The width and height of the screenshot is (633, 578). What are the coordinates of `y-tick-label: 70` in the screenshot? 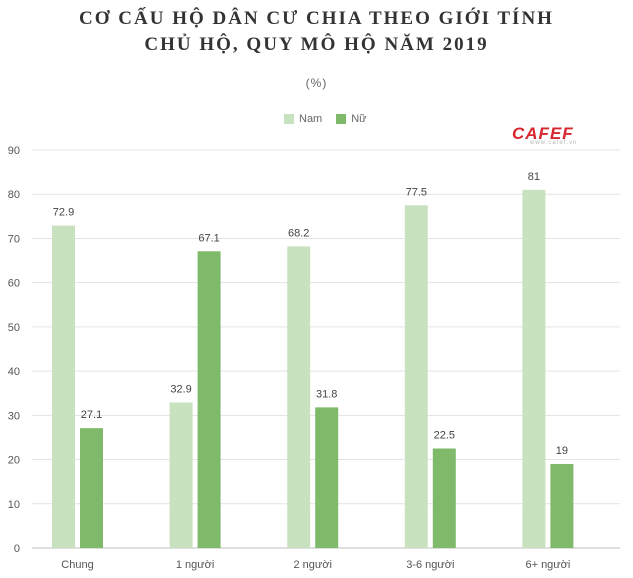 It's located at (14, 239).